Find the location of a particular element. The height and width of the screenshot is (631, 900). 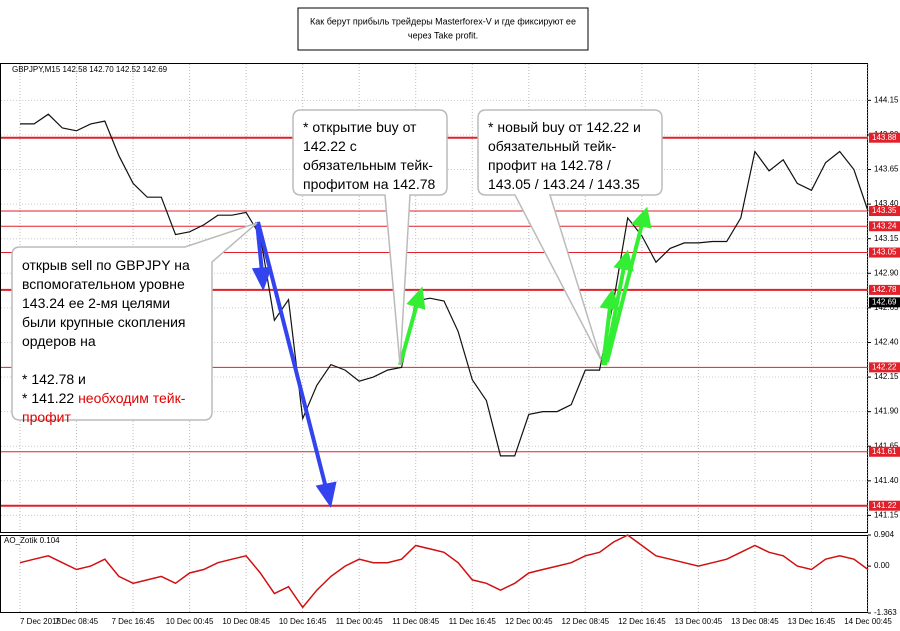

x-tick-label: 7 Dec 2018 is located at coordinates (40, 621).